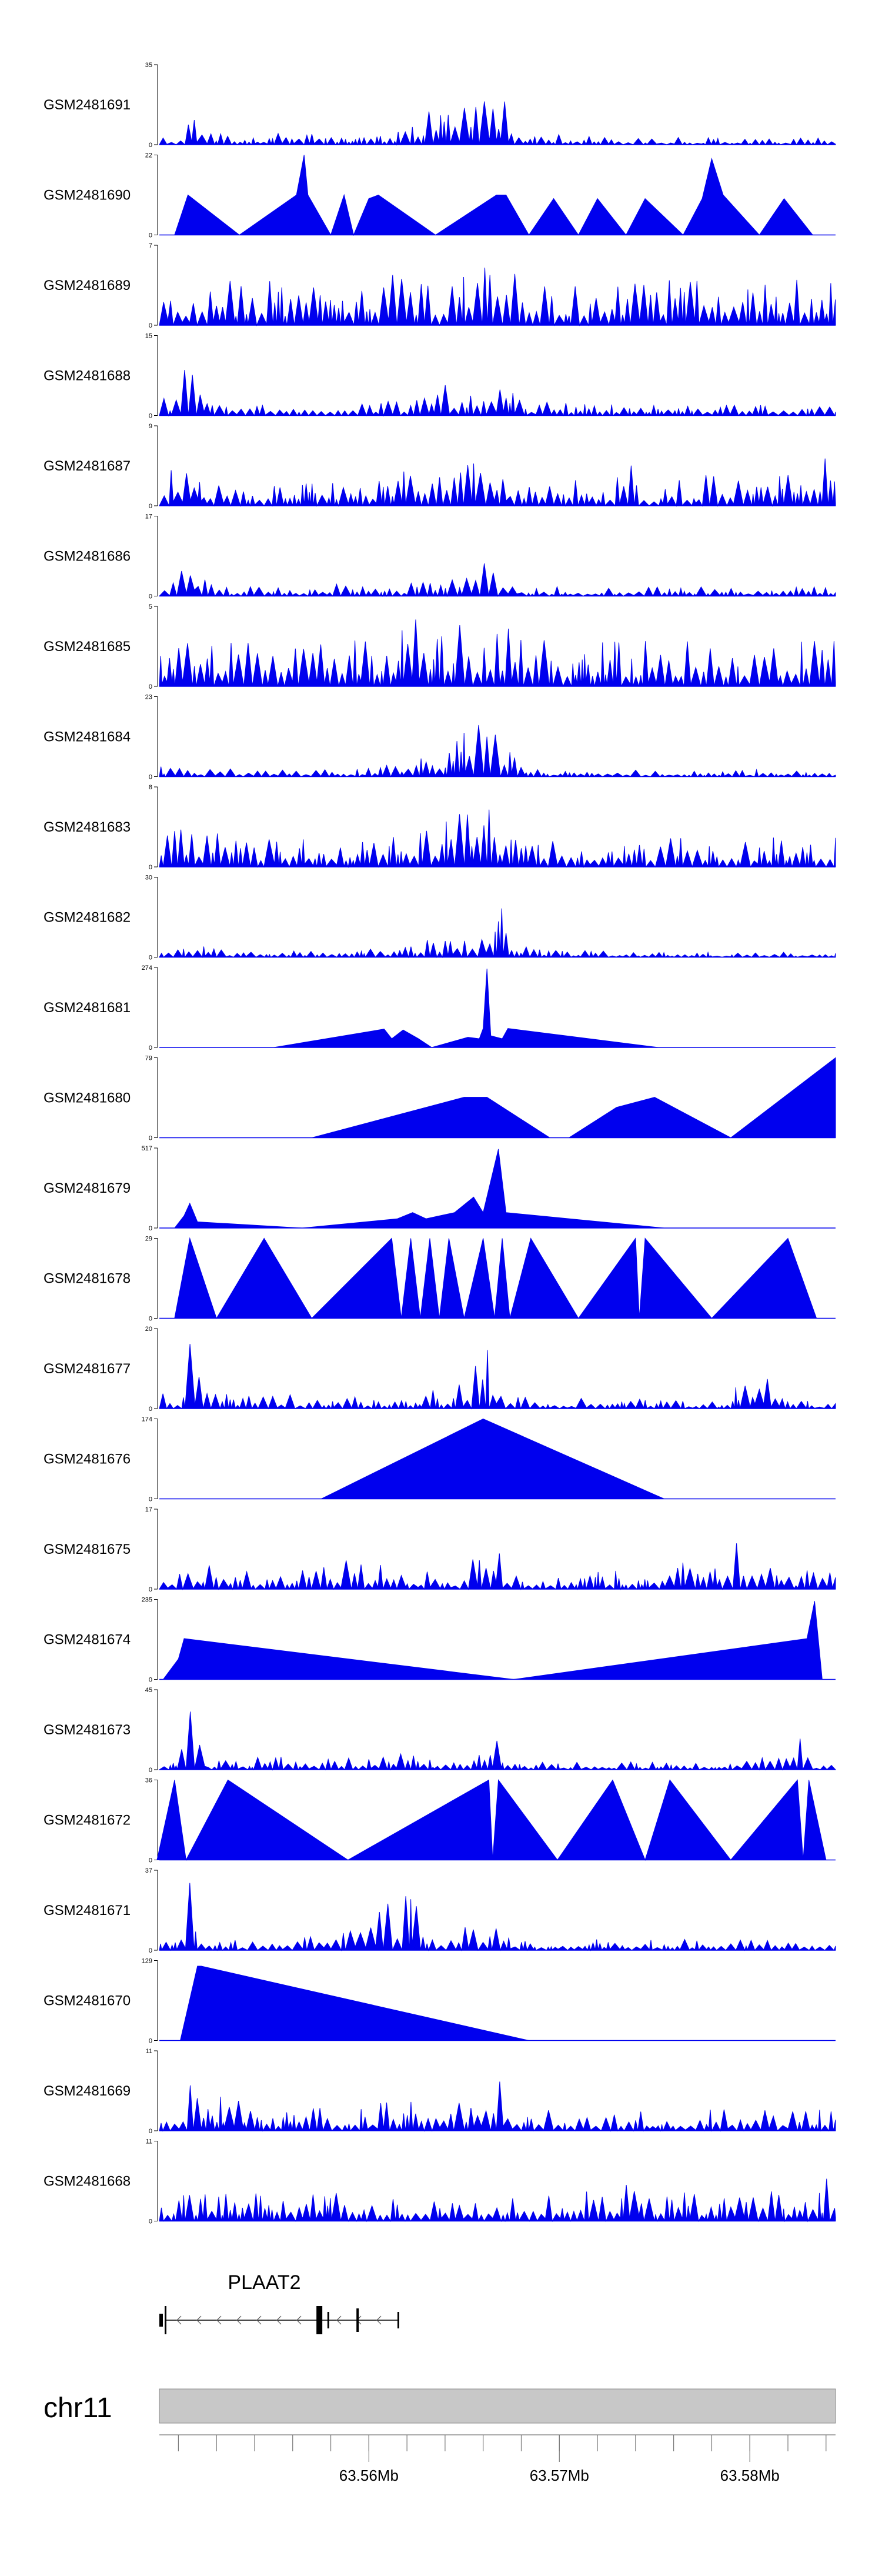 This screenshot has width=882, height=2576. I want to click on track-GSM2481676: GSM2481676 174 0, so click(440, 1459).